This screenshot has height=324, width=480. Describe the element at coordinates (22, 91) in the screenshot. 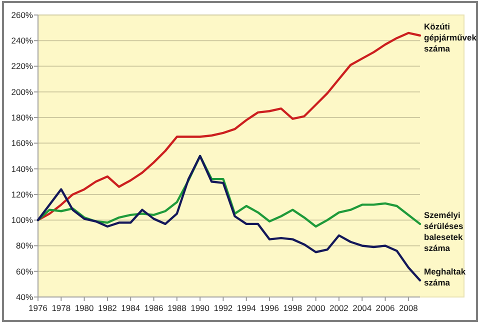

I see `y-tick-label: 200%` at that location.